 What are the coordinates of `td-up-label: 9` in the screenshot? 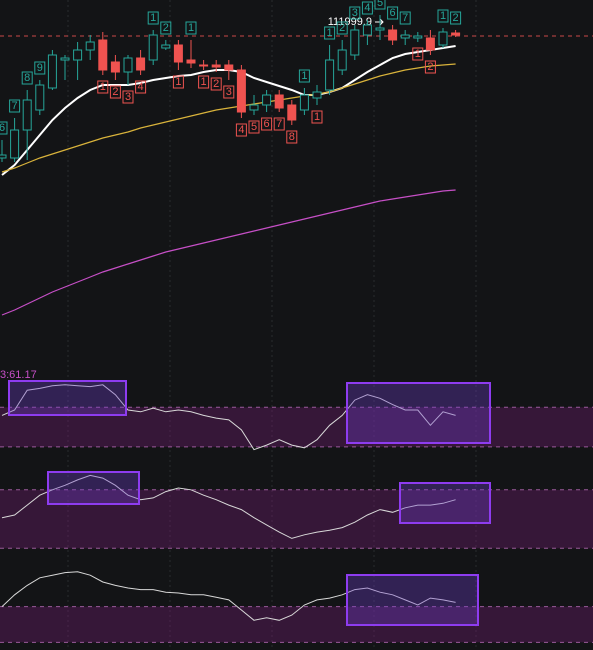 It's located at (40, 68).